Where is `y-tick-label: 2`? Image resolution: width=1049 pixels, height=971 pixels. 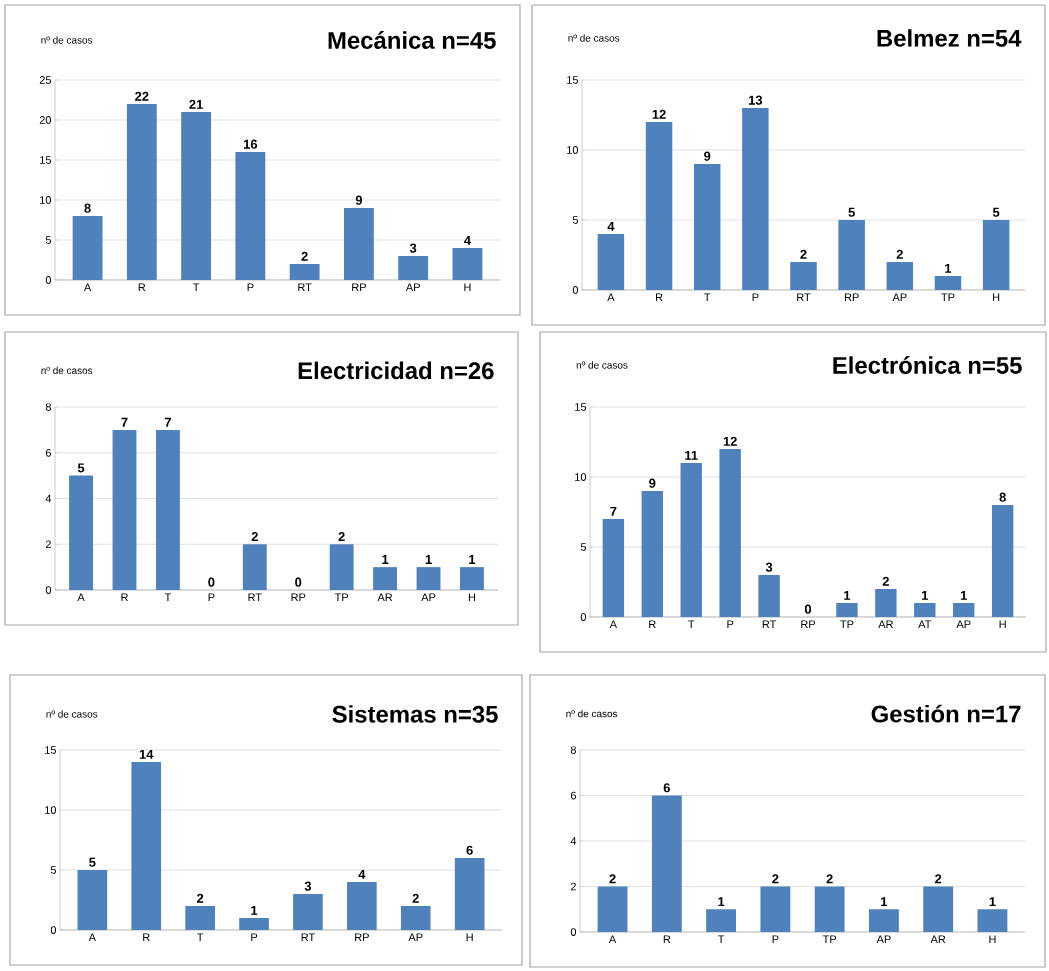
y-tick-label: 2 is located at coordinates (48, 544).